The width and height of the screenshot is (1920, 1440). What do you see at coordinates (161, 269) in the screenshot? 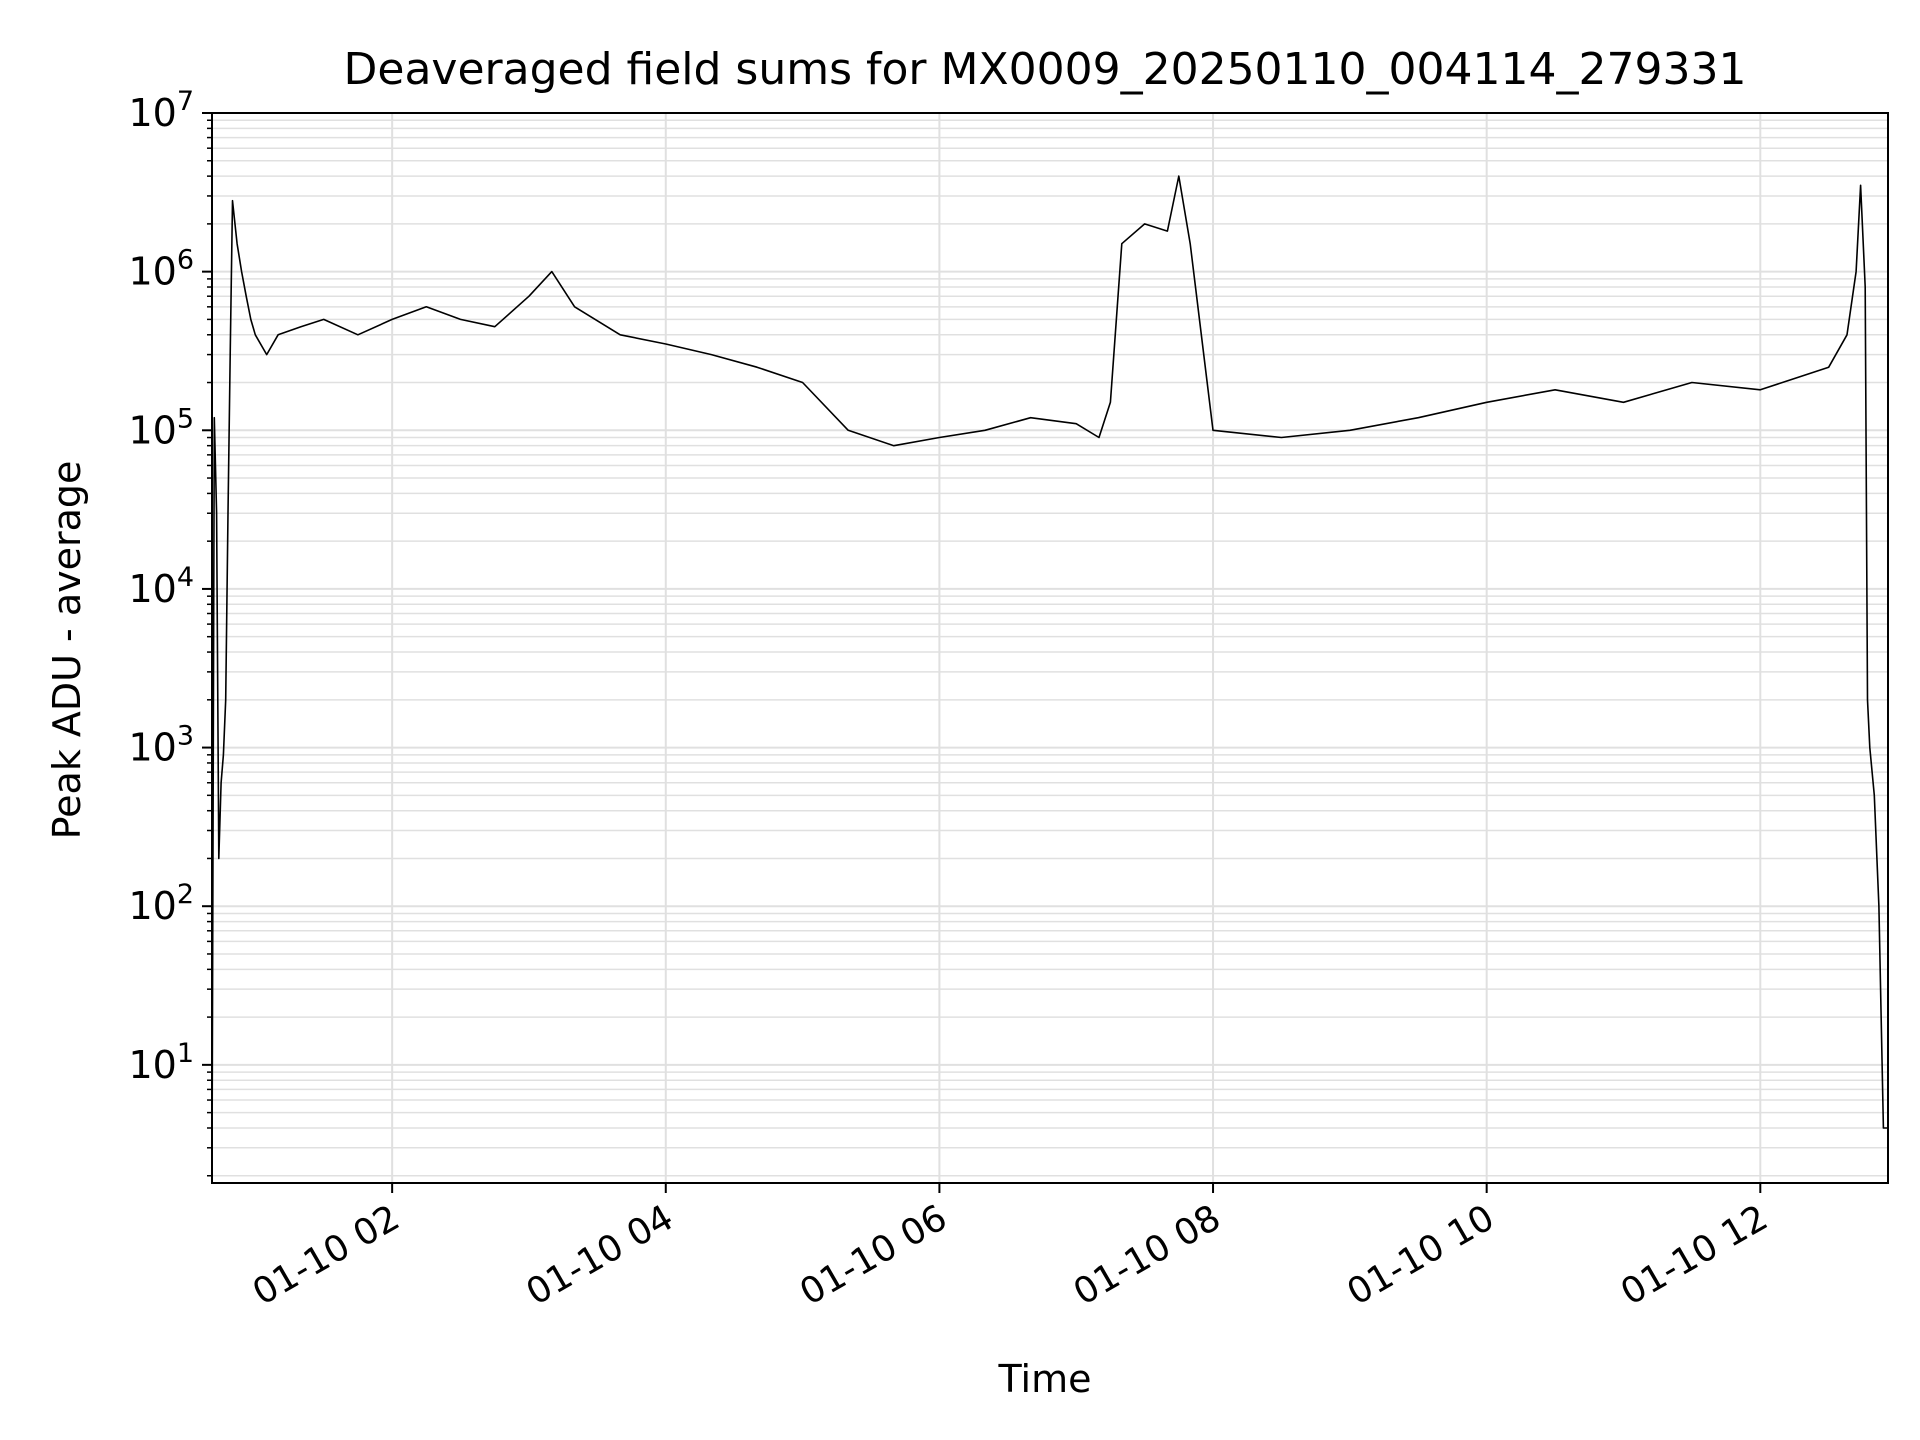
I see `y-tick-label: 106` at bounding box center [161, 269].